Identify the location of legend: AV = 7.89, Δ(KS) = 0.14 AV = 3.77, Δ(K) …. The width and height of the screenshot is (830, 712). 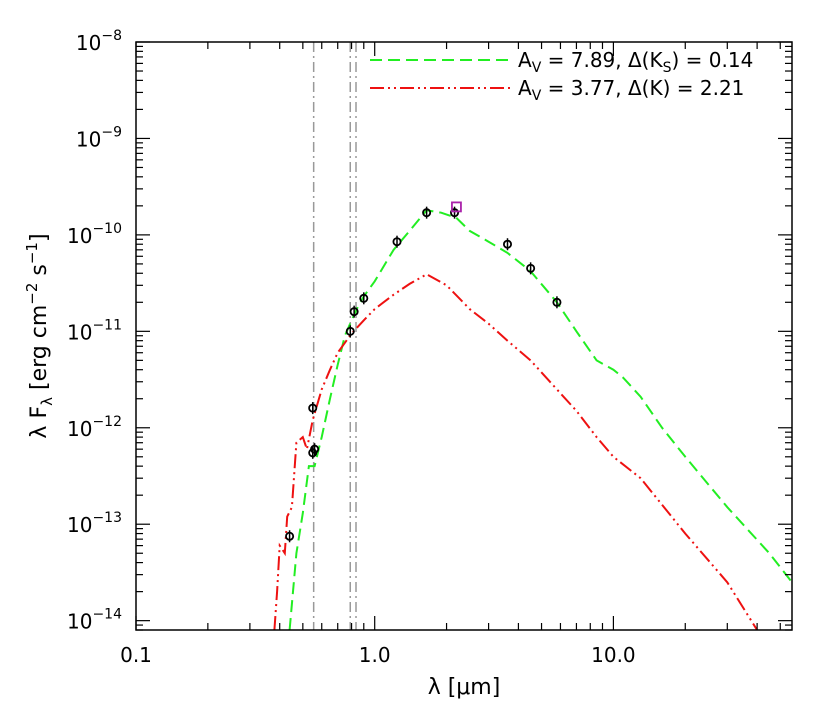
(561, 76).